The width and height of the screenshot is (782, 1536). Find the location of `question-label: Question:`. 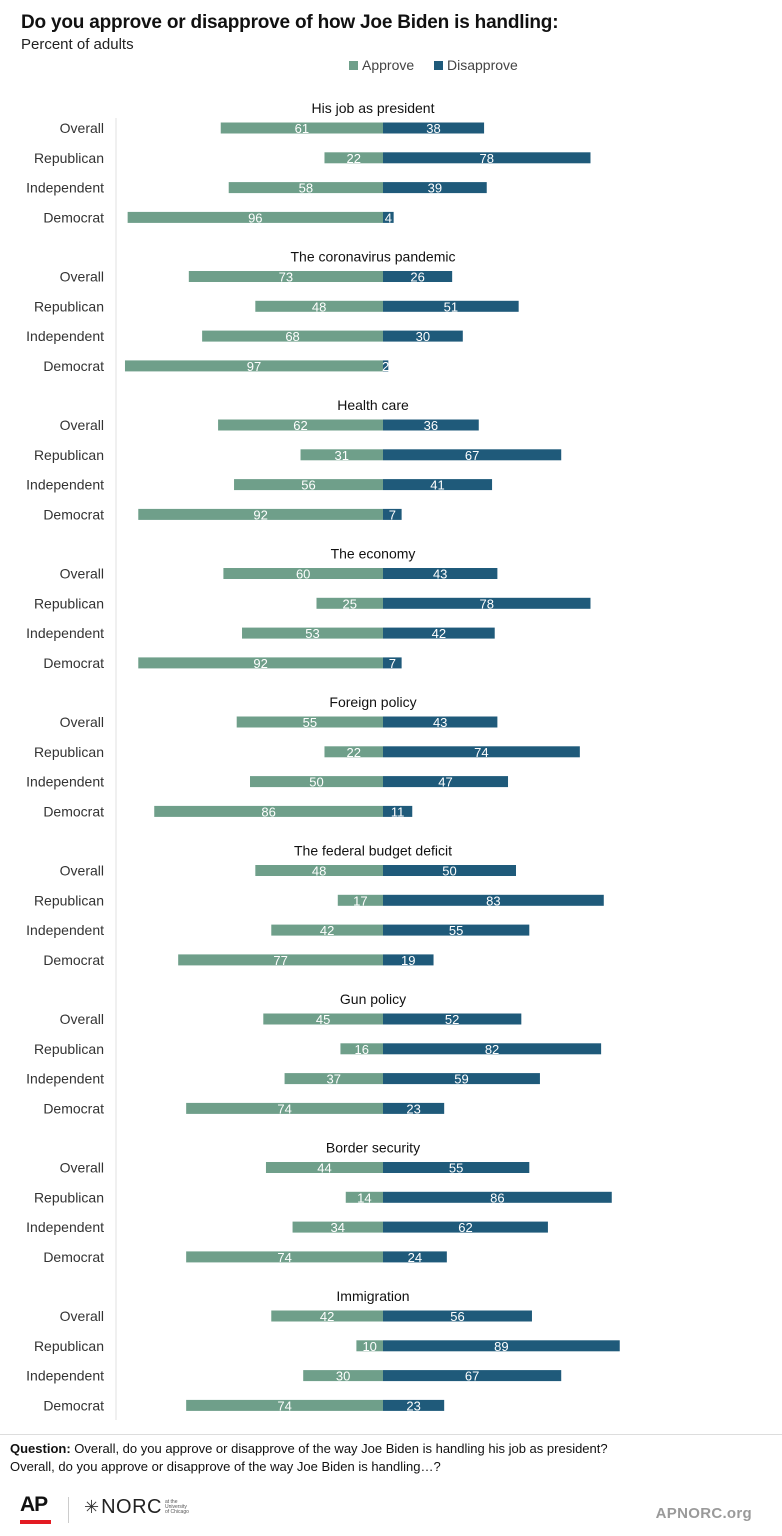

question-label: Question: is located at coordinates (40, 1448).